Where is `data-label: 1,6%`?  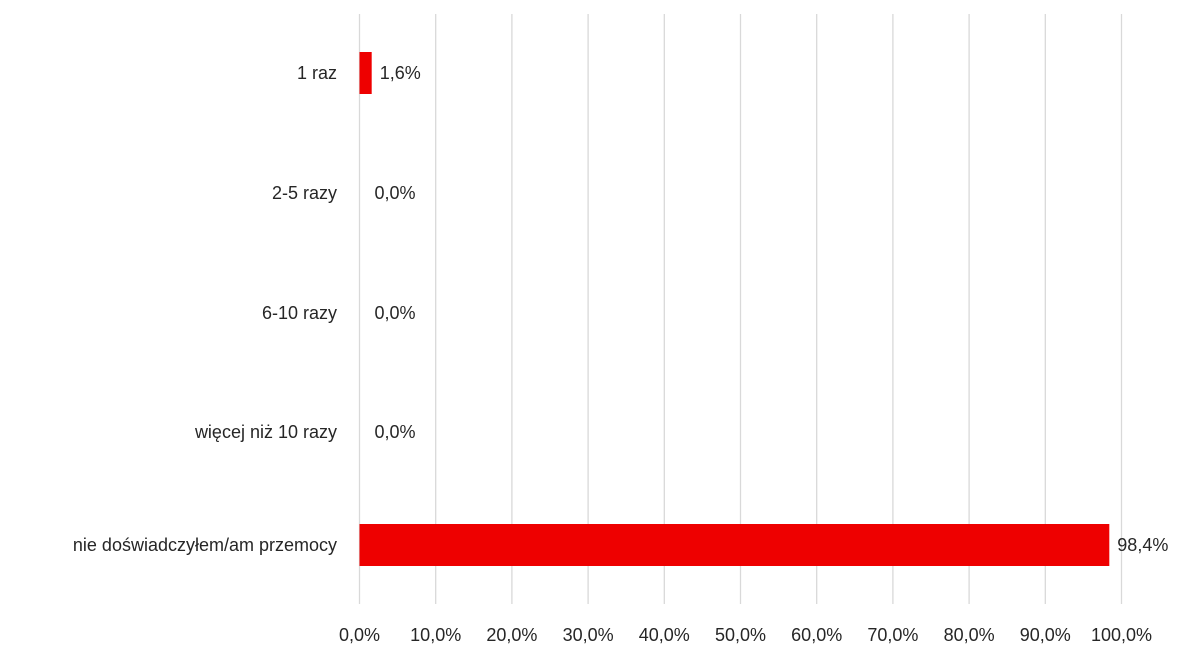
data-label: 1,6% is located at coordinates (400, 73).